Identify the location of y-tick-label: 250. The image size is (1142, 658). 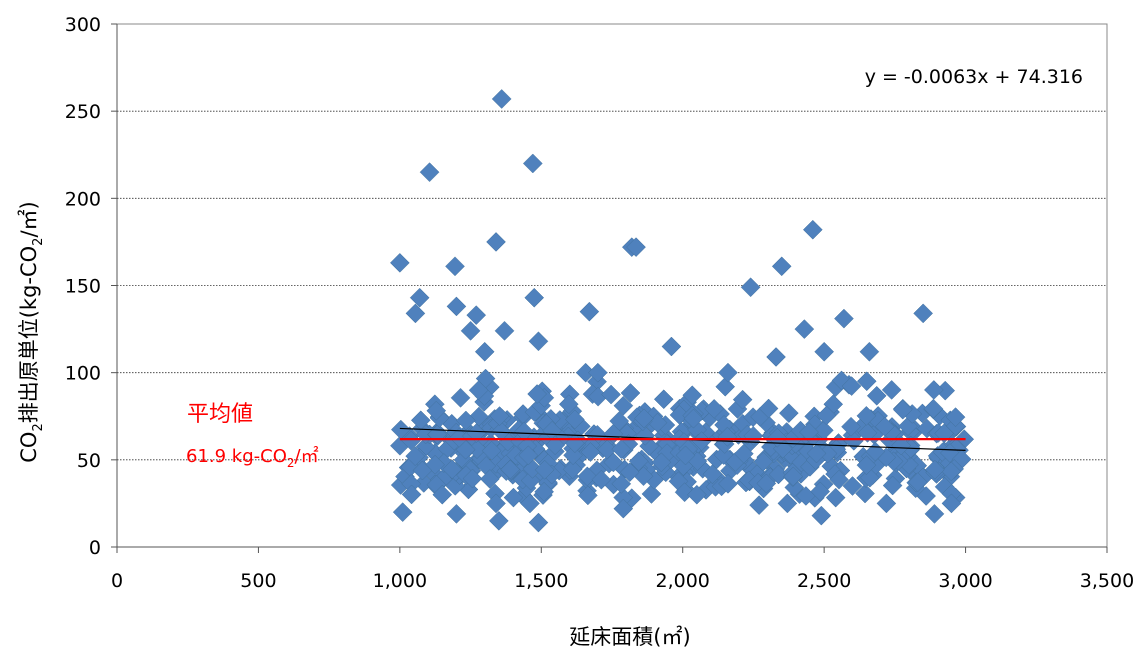
(83, 112).